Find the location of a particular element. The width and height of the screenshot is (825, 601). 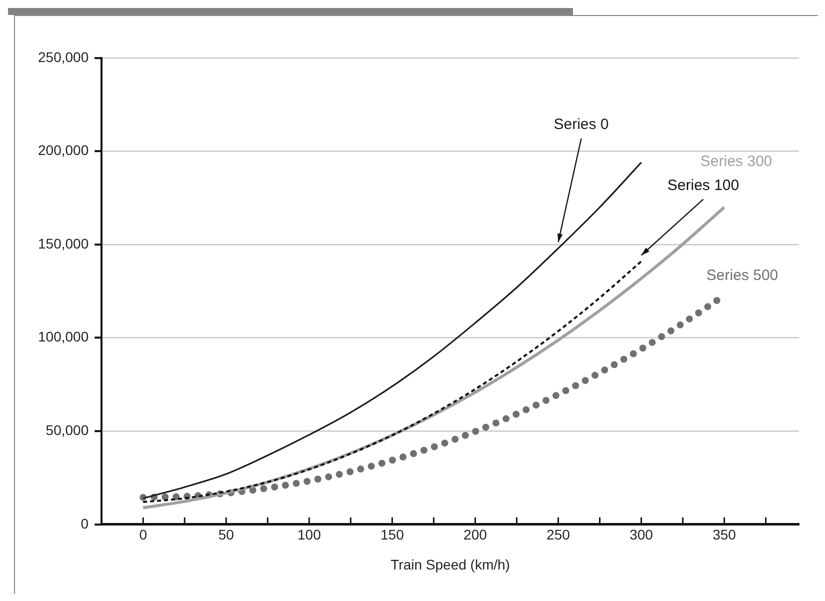

y-tick-label: 250,000 is located at coordinates (63, 56).